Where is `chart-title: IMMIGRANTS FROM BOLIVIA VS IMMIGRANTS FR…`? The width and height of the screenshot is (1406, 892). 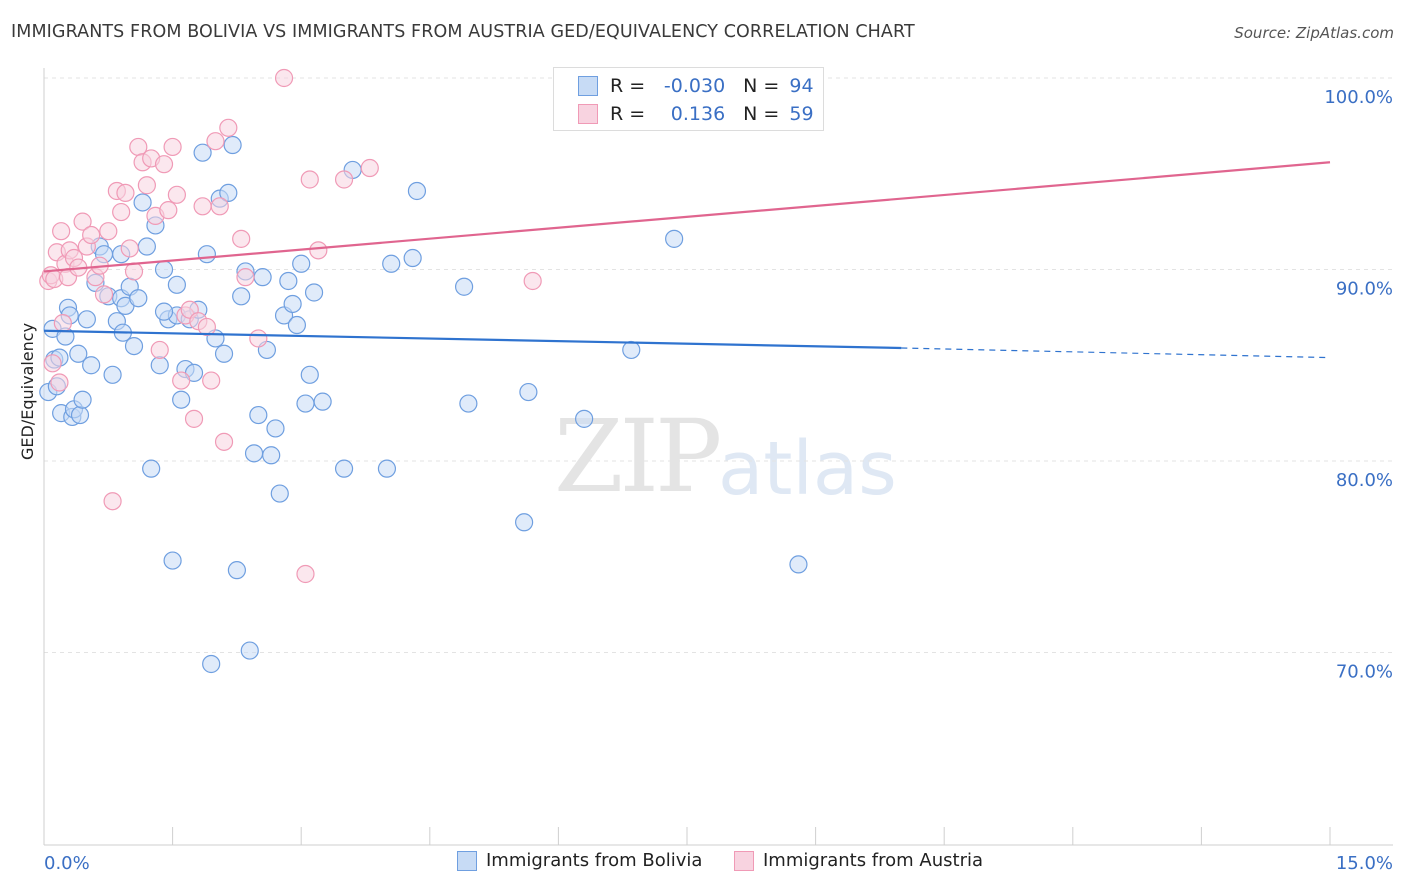 chart-title: IMMIGRANTS FROM BOLIVIA VS IMMIGRANTS FR… is located at coordinates (463, 32).